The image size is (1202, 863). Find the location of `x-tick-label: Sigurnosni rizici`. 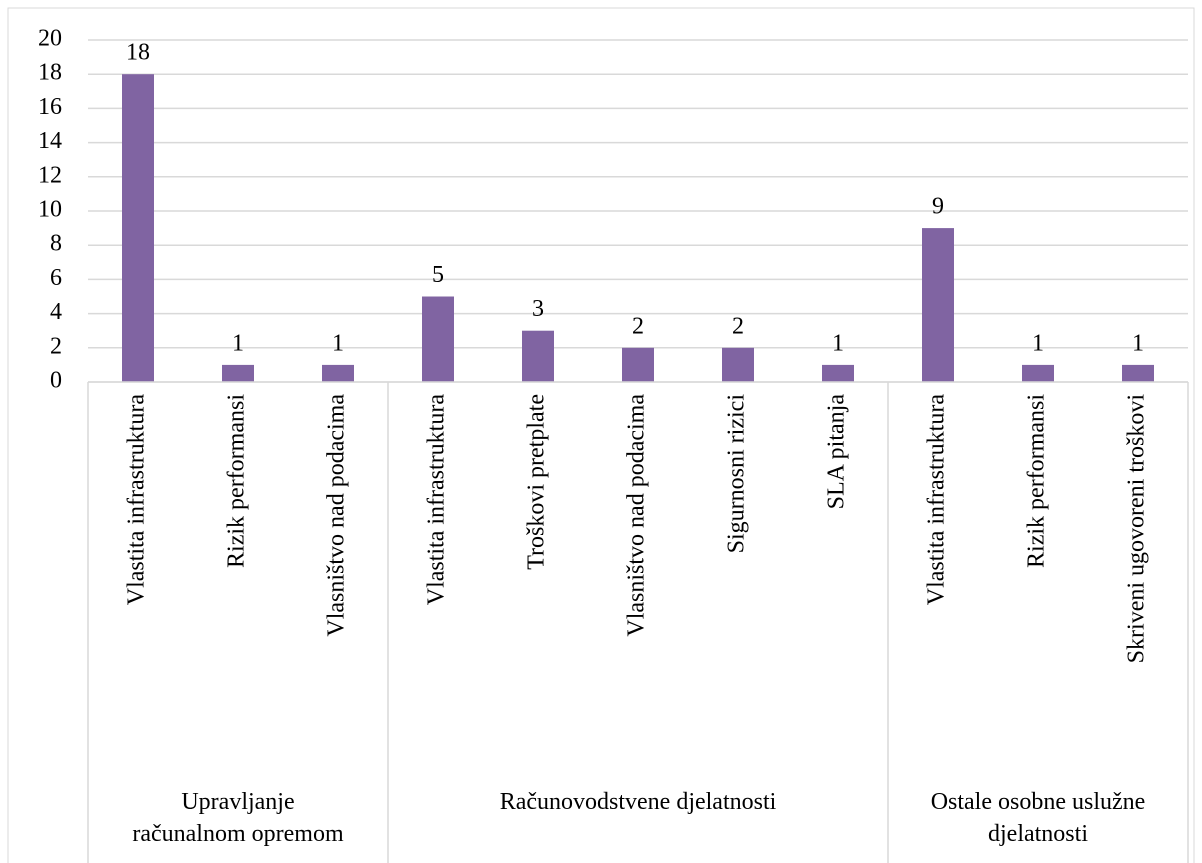

x-tick-label: Sigurnosni rizici is located at coordinates (737, 474).